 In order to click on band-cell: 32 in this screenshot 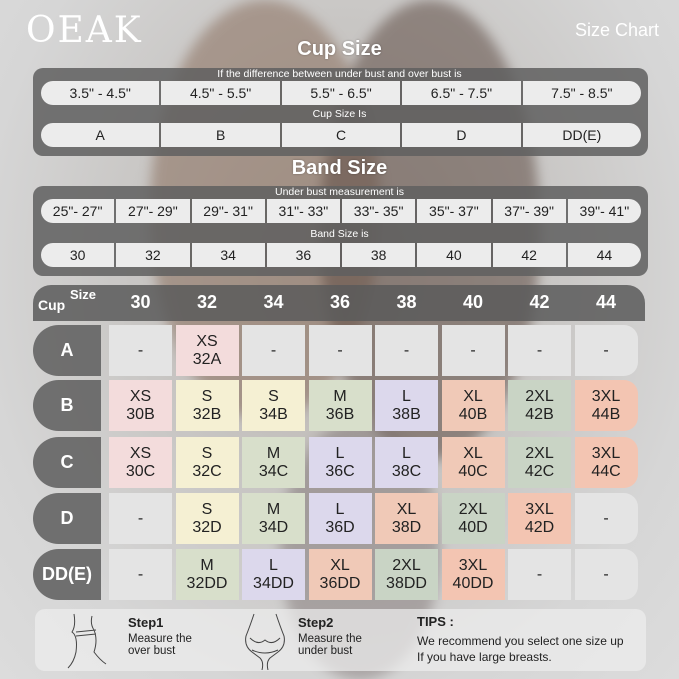, I will do `click(153, 255)`.